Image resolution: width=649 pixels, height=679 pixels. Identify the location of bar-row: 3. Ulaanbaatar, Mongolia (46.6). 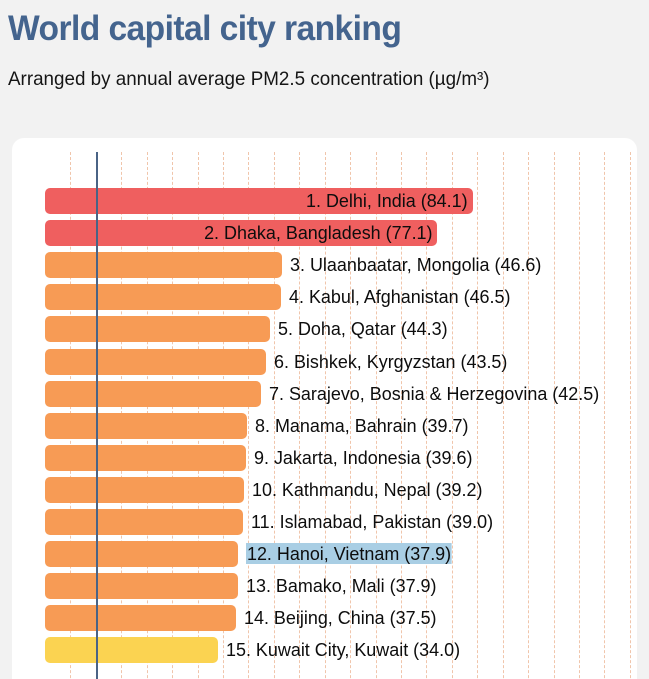
(324, 265).